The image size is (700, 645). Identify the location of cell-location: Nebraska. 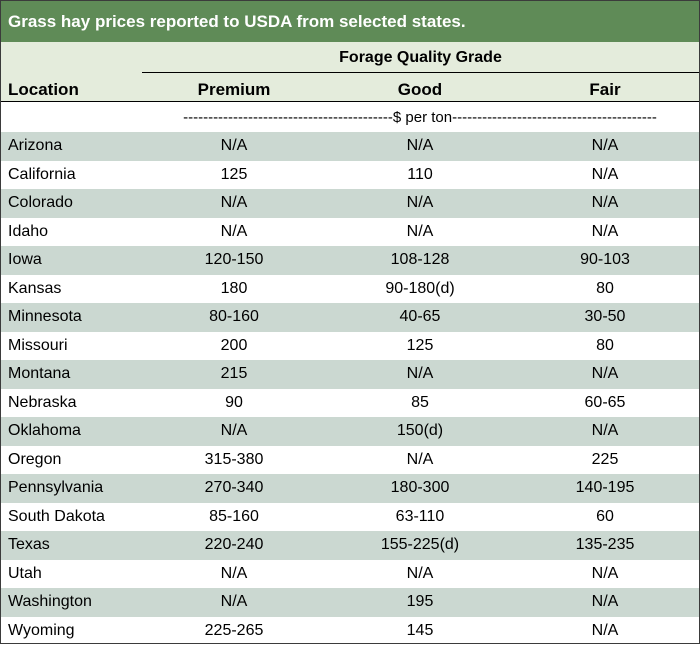
(42, 403).